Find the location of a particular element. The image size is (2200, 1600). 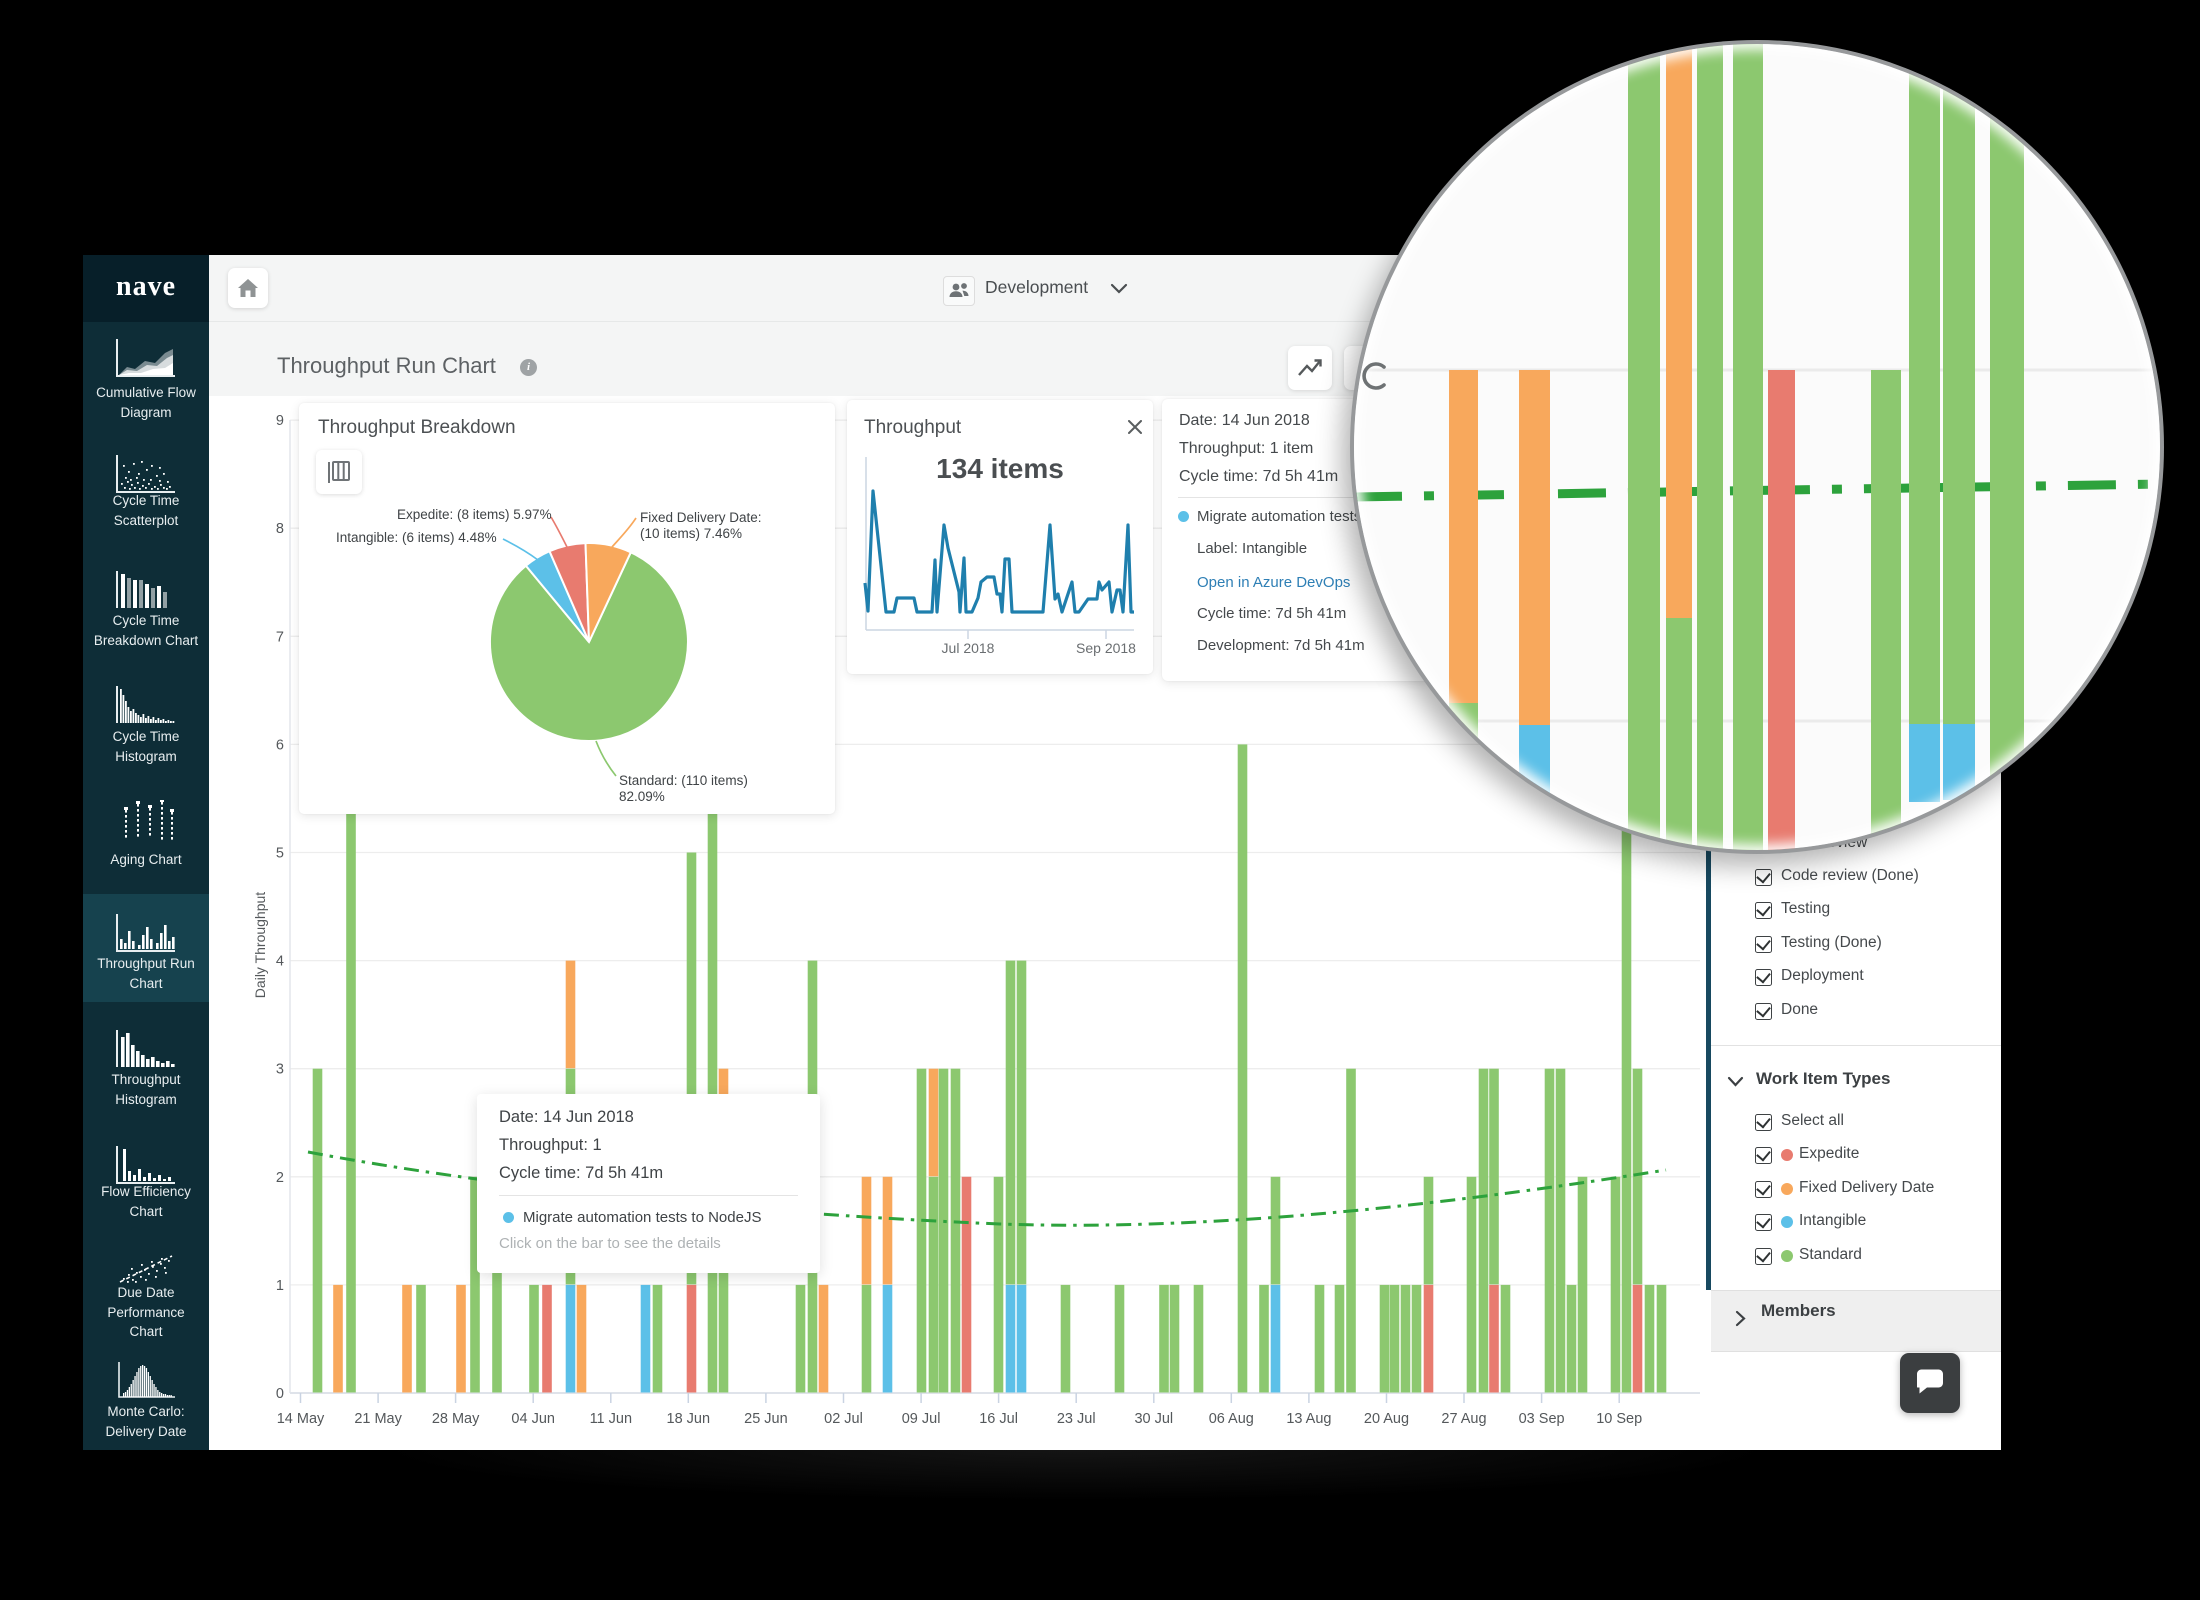

svg-text: 0 is located at coordinates (280, 1394).